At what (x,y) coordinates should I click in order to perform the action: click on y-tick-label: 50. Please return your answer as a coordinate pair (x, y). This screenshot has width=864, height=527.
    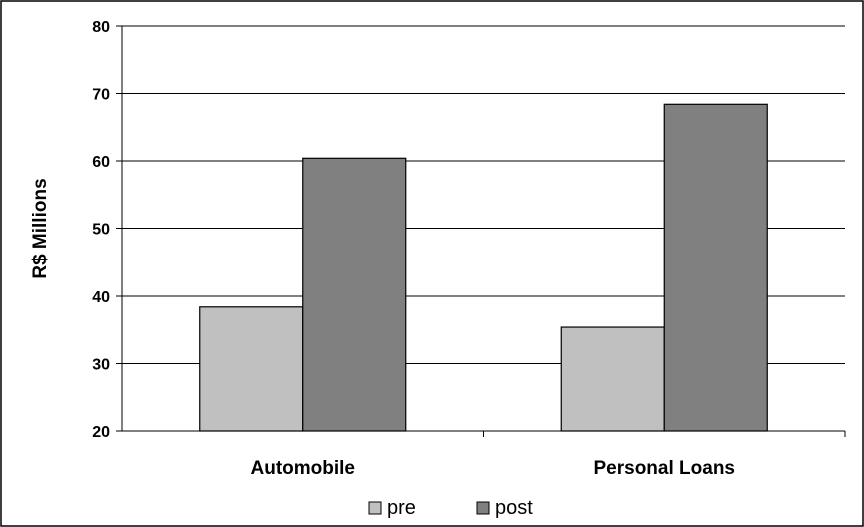
    Looking at the image, I should click on (101, 230).